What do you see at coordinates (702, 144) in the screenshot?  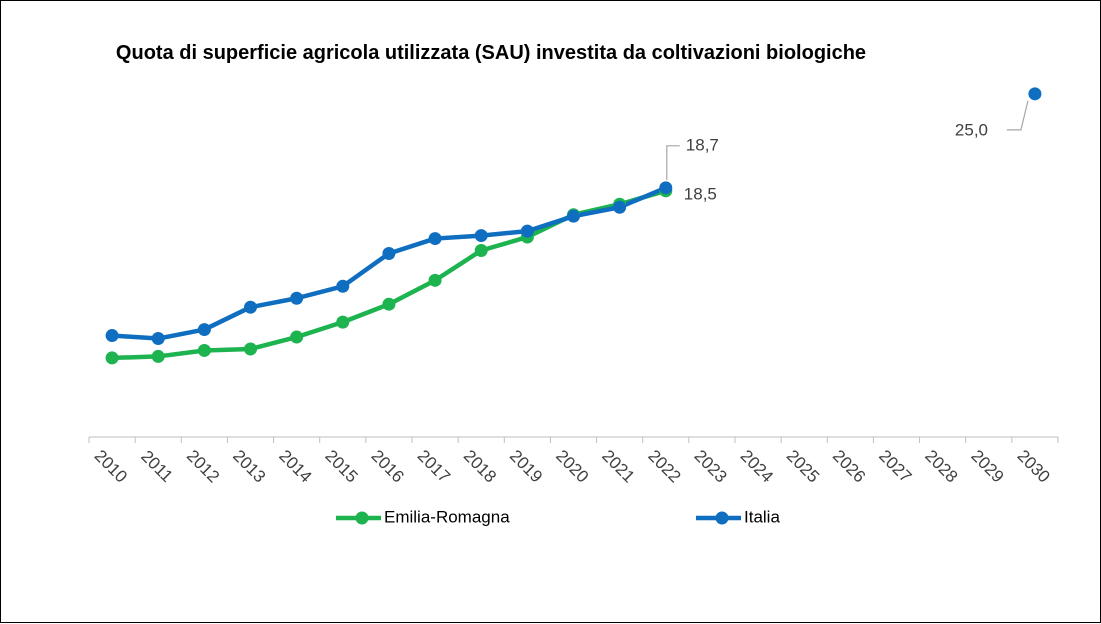 I see `data-label: 18,7` at bounding box center [702, 144].